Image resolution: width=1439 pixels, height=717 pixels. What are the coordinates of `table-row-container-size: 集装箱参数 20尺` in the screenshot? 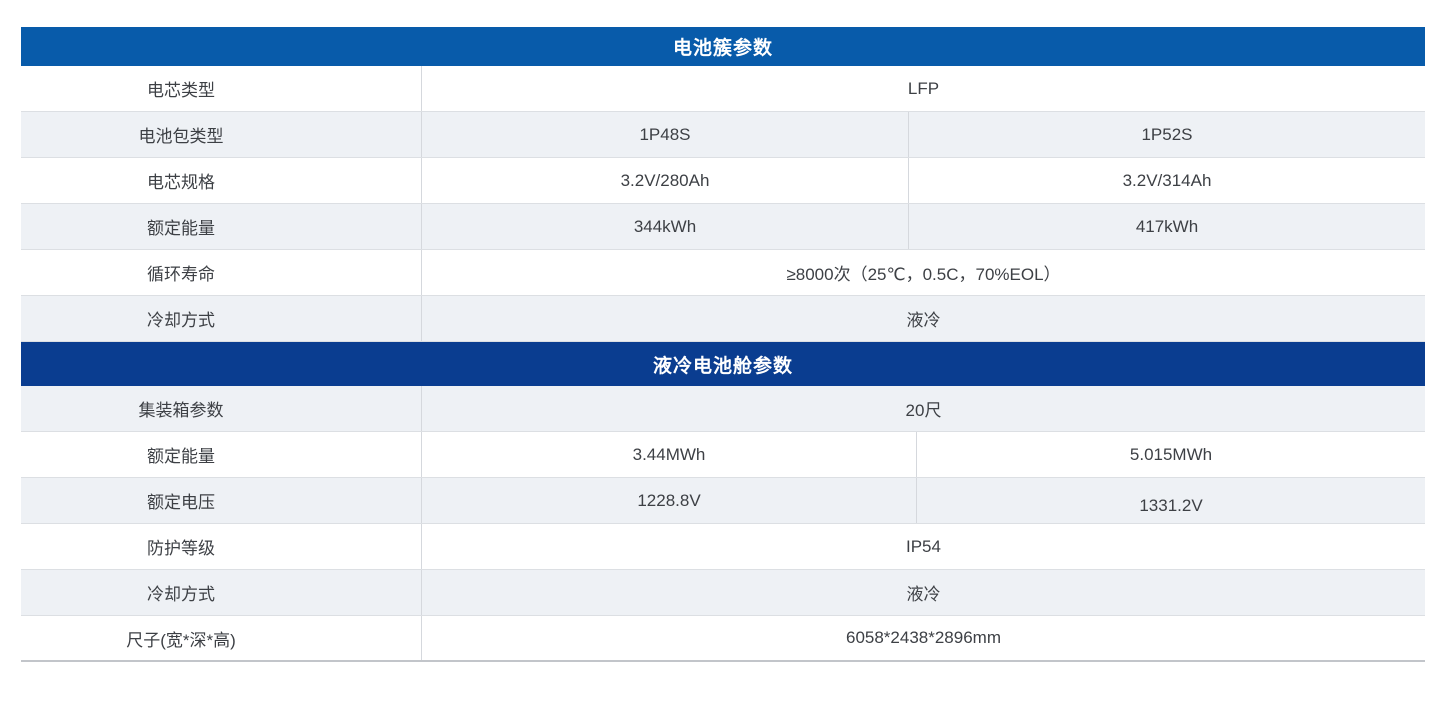 It's located at (723, 409).